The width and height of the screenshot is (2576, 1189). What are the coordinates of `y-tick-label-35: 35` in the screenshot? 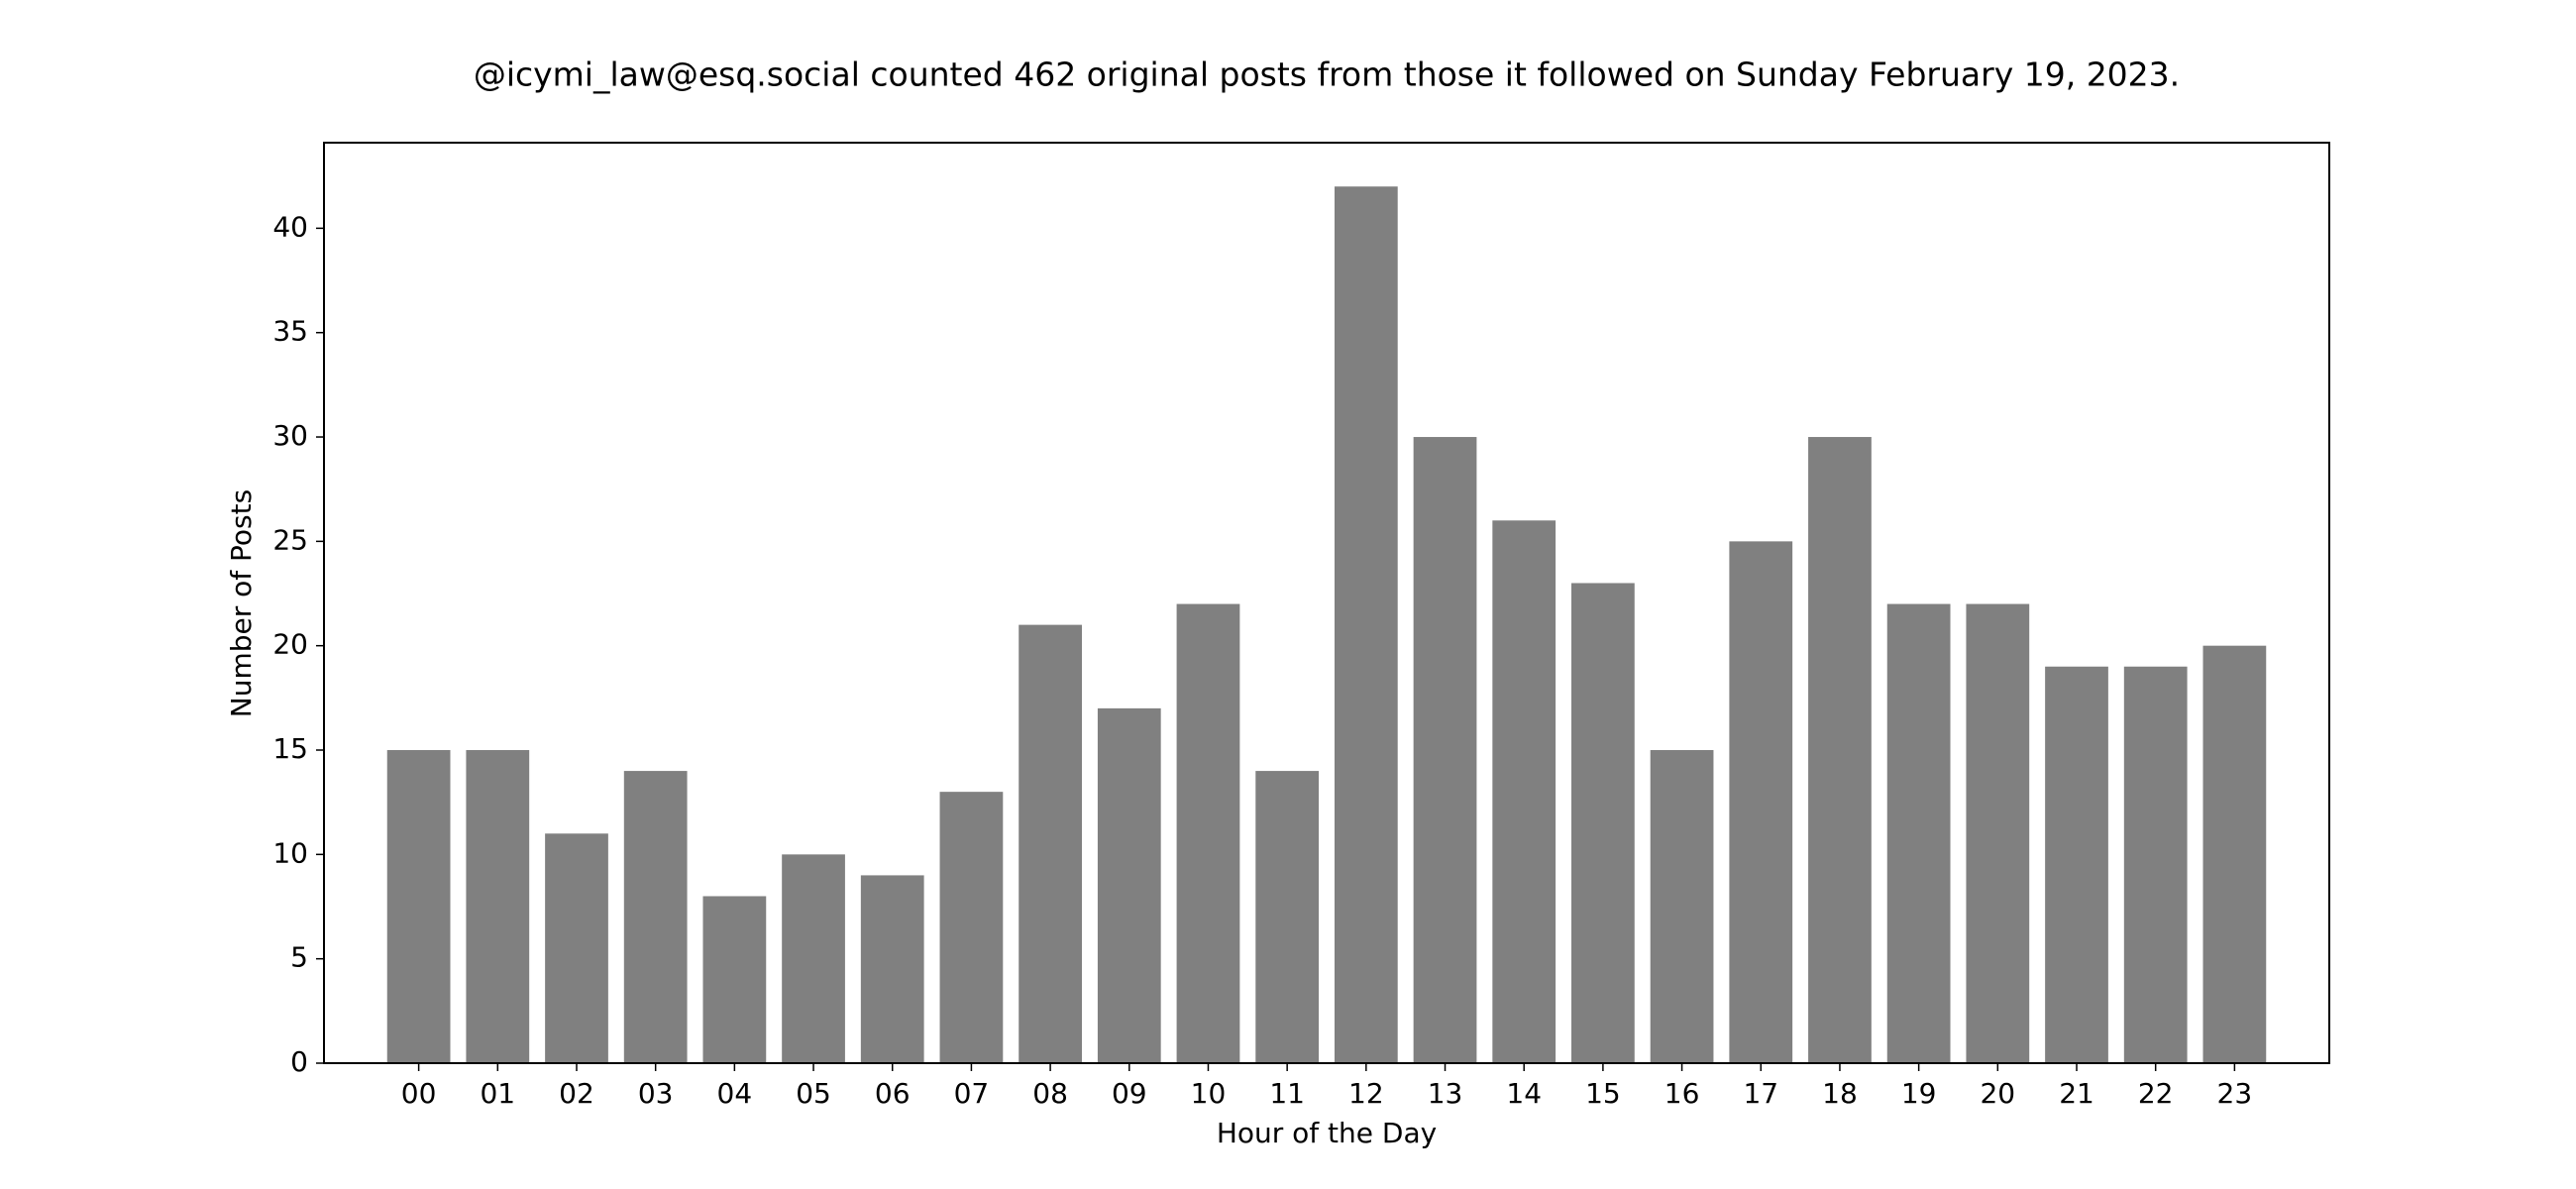 It's located at (290, 331).